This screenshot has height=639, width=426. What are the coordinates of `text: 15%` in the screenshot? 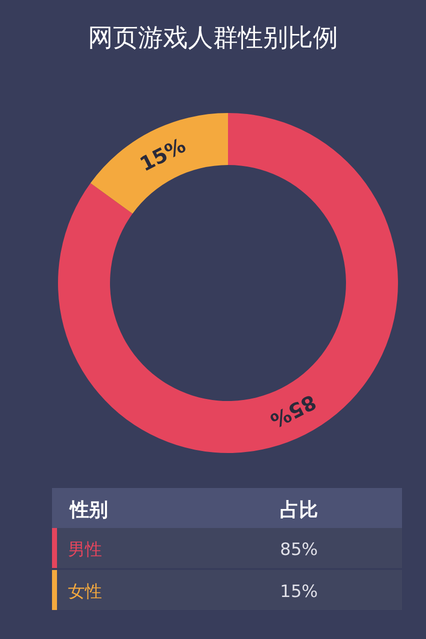 It's located at (299, 592).